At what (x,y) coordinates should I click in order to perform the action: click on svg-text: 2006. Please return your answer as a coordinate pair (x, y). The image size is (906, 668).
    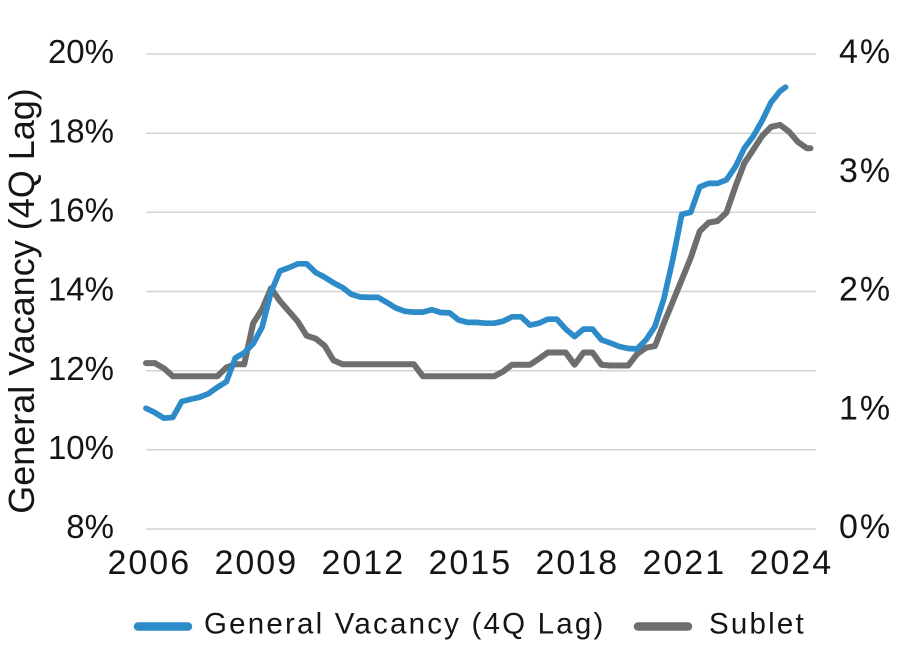
    Looking at the image, I should click on (149, 563).